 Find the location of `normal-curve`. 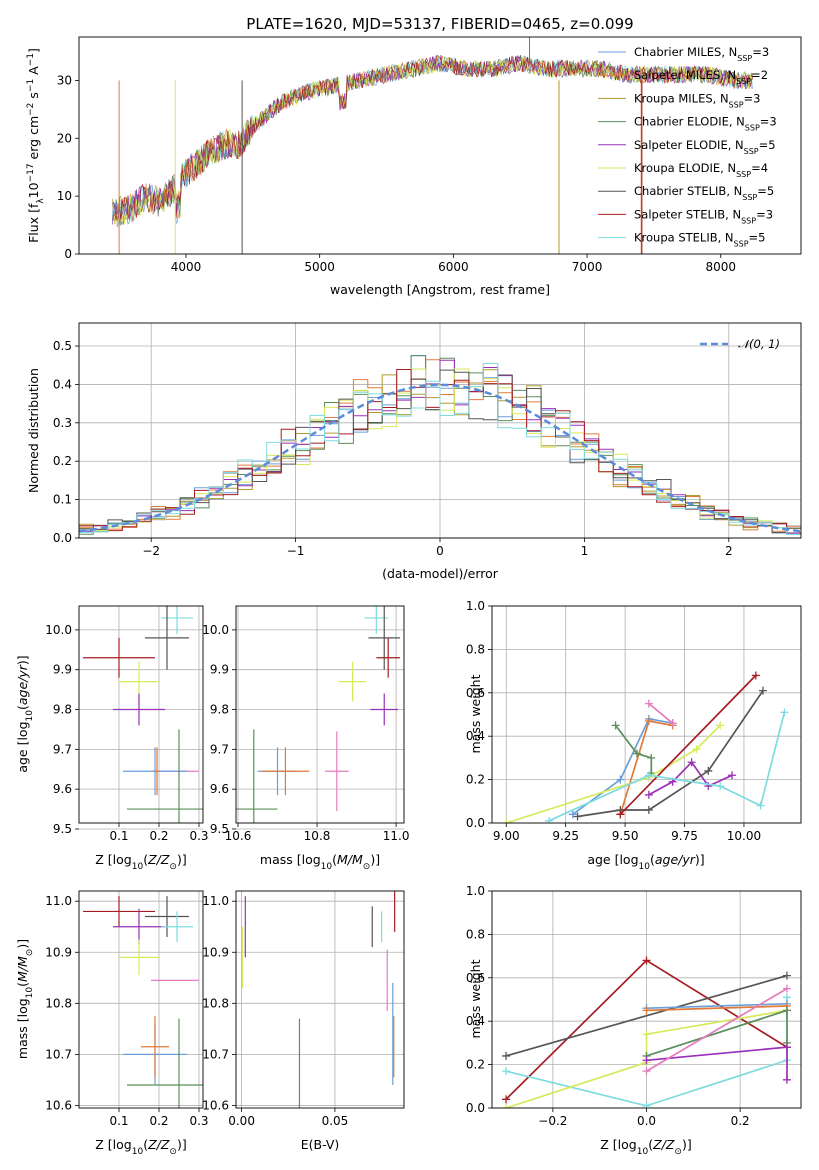

normal-curve is located at coordinates (440, 458).